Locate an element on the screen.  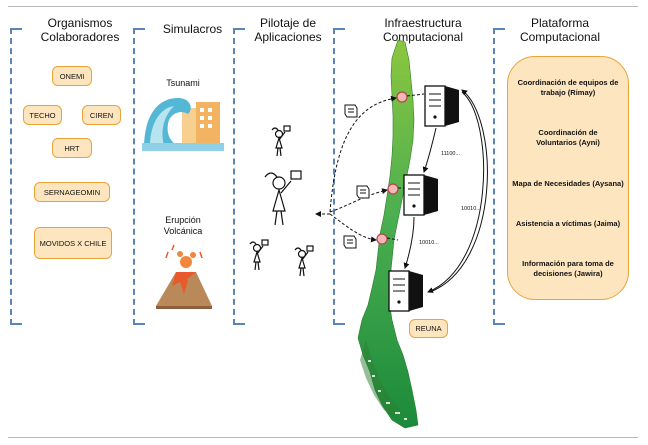
reuna-badge: REUNA is located at coordinates (428, 328).